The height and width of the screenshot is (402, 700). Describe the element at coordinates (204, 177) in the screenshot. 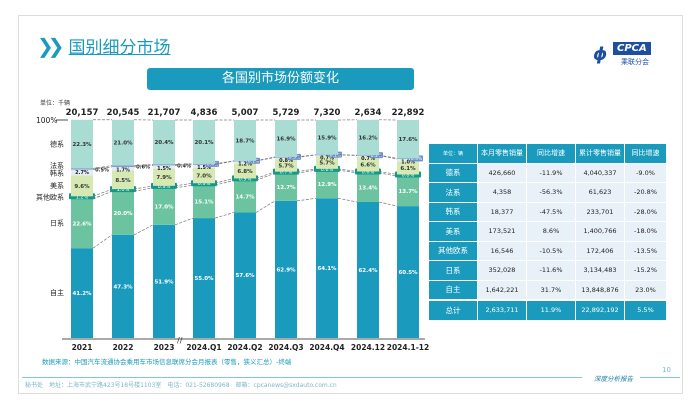

I see `data-label: 7.0%` at that location.